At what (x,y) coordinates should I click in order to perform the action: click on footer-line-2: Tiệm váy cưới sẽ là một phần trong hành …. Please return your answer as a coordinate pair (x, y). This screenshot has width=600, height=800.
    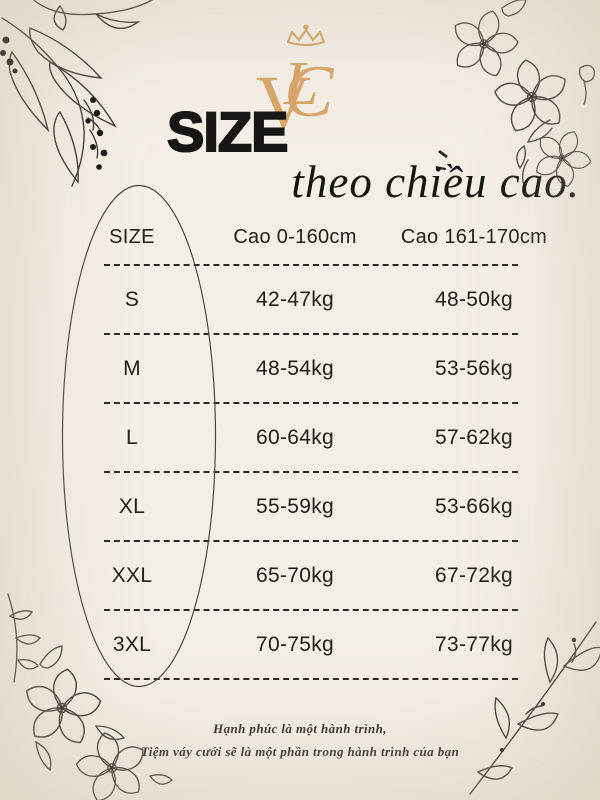
    Looking at the image, I should click on (300, 751).